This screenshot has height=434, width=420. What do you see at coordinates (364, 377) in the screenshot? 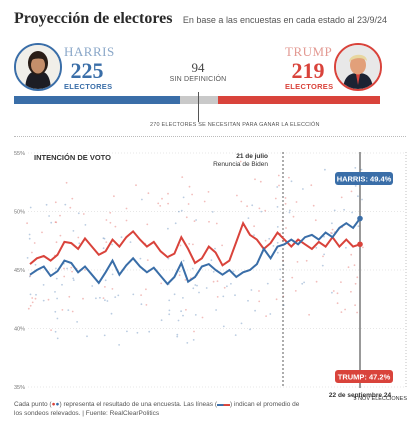
I see `trump-value-label: TRUMP: 47.2%` at bounding box center [364, 377].